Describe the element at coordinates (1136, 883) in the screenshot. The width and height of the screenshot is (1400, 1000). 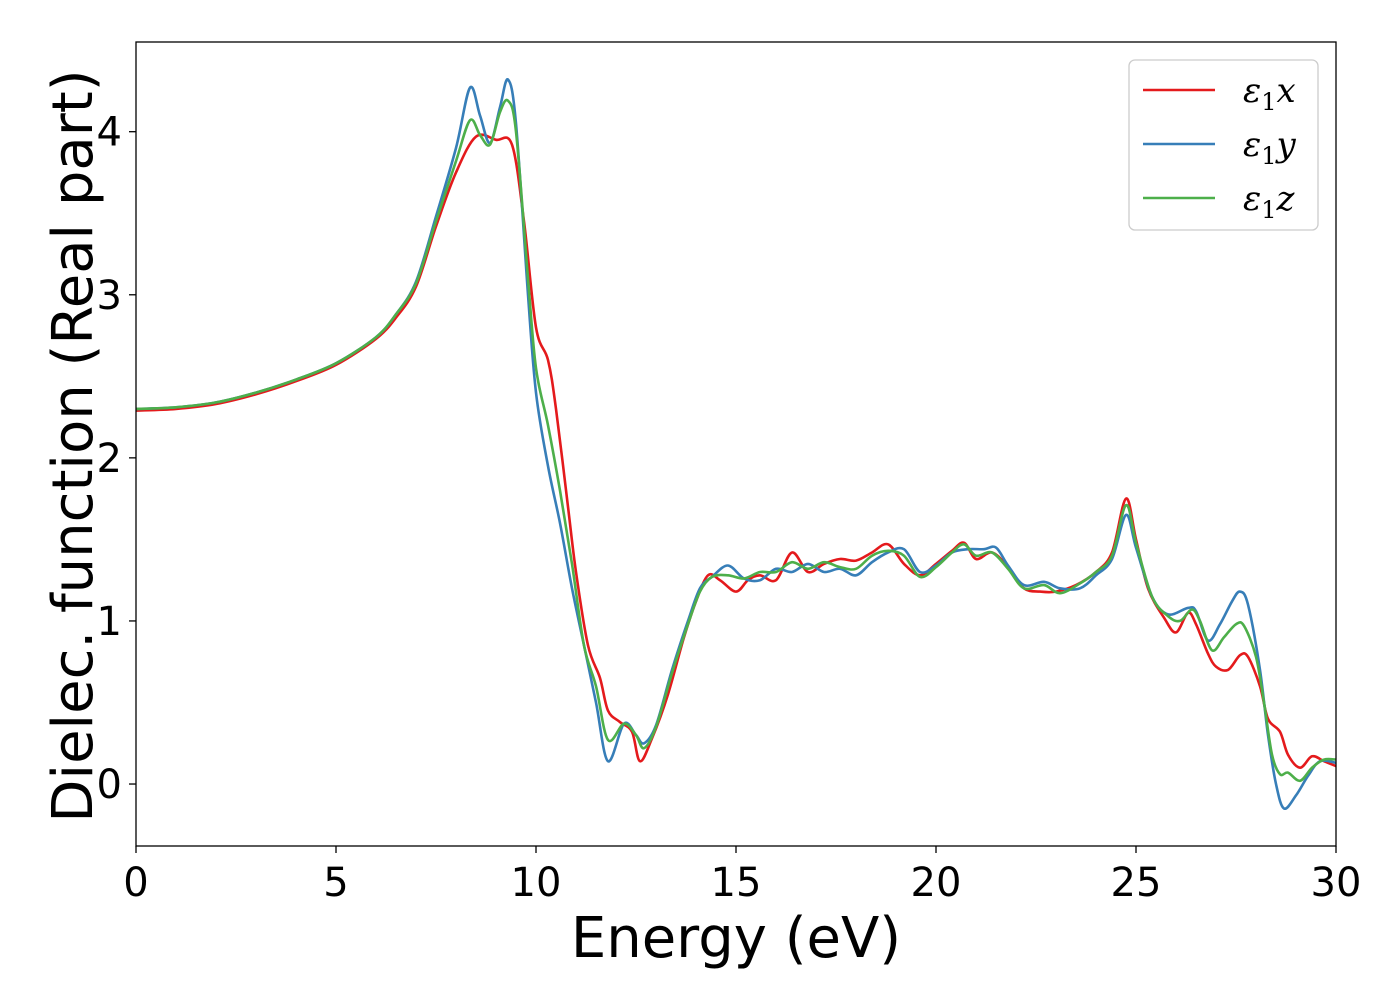
I see `x-tick-label: 25` at that location.